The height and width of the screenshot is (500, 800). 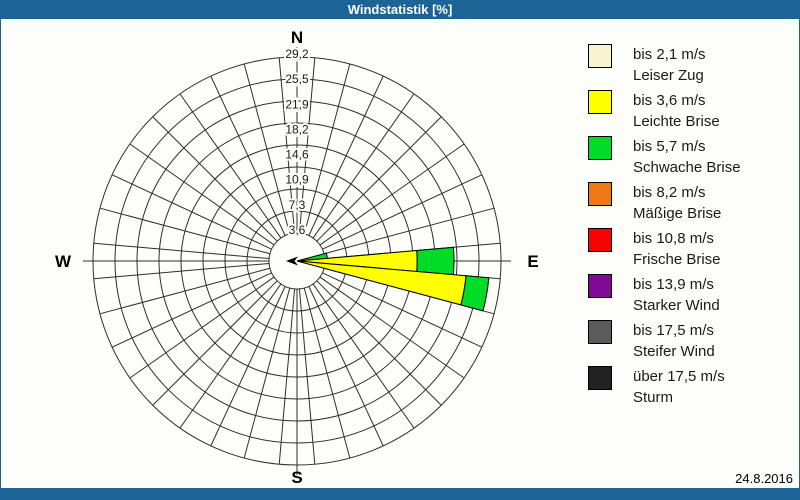 I want to click on window-bottombar, so click(x=400, y=494).